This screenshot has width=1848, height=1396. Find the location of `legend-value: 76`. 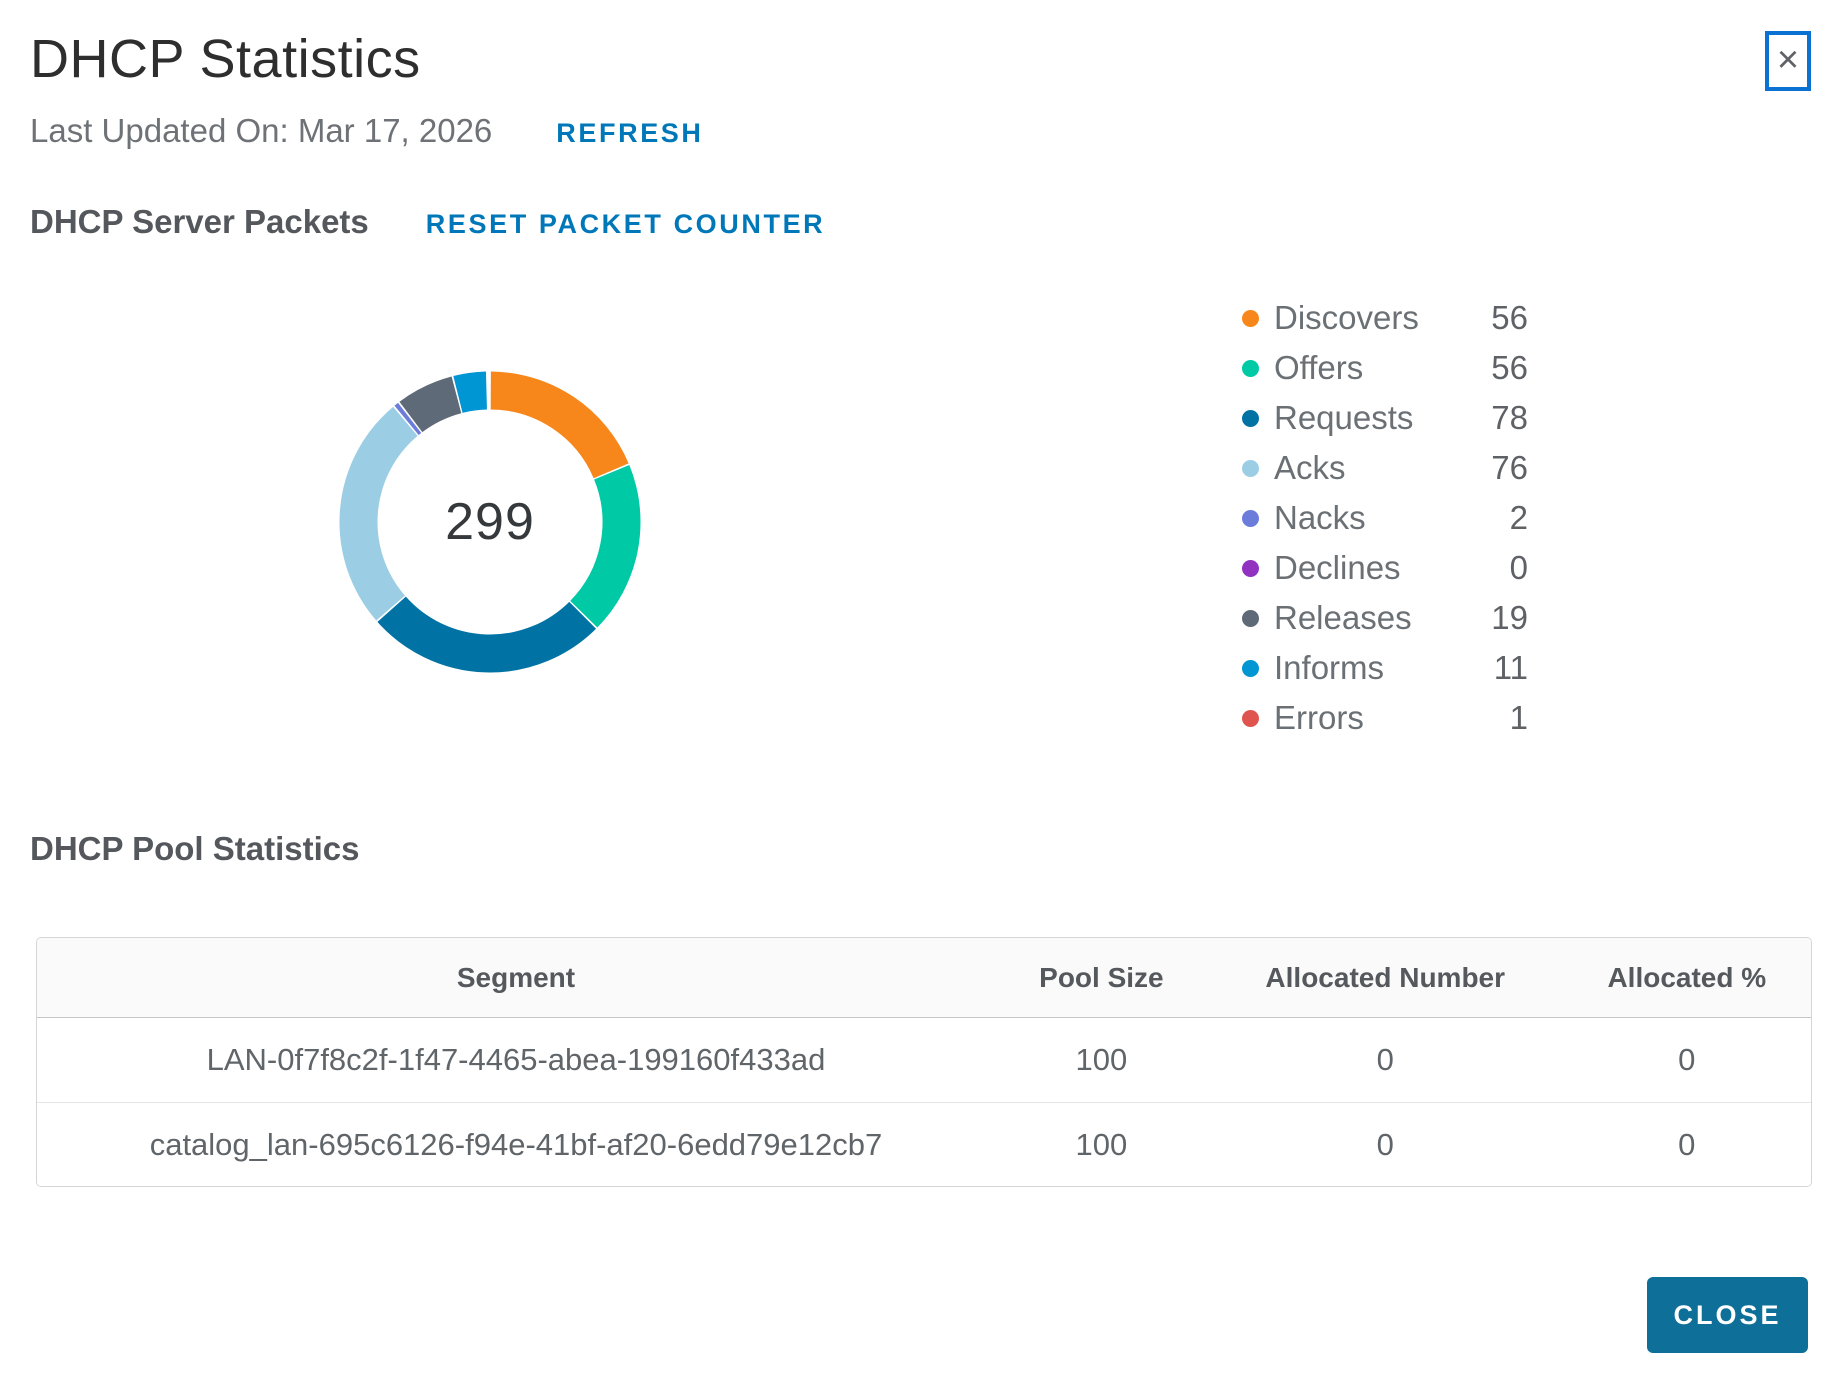

legend-value: 76 is located at coordinates (1509, 467).